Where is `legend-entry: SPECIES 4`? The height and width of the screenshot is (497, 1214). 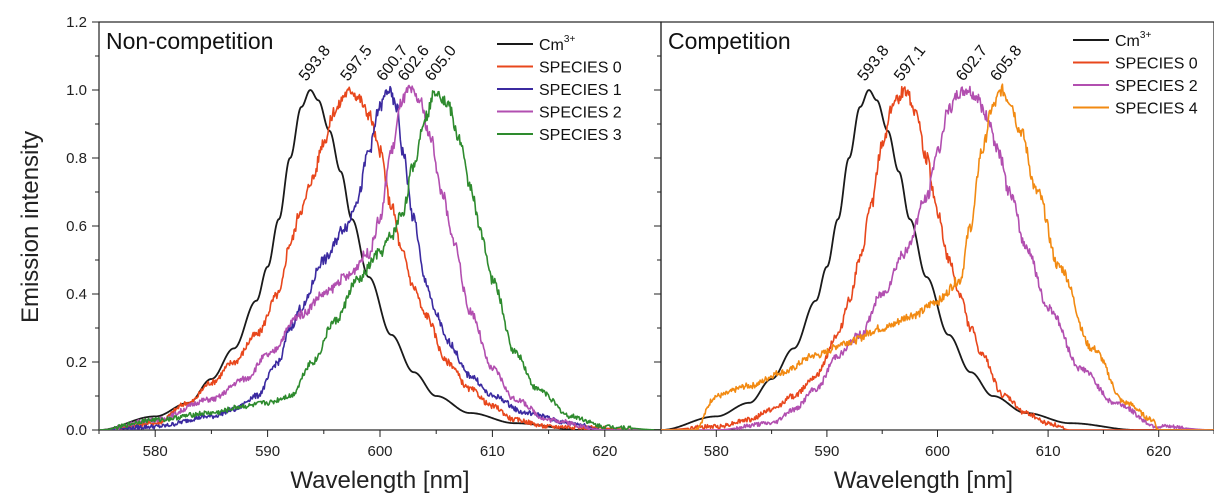
legend-entry: SPECIES 4 is located at coordinates (1156, 109).